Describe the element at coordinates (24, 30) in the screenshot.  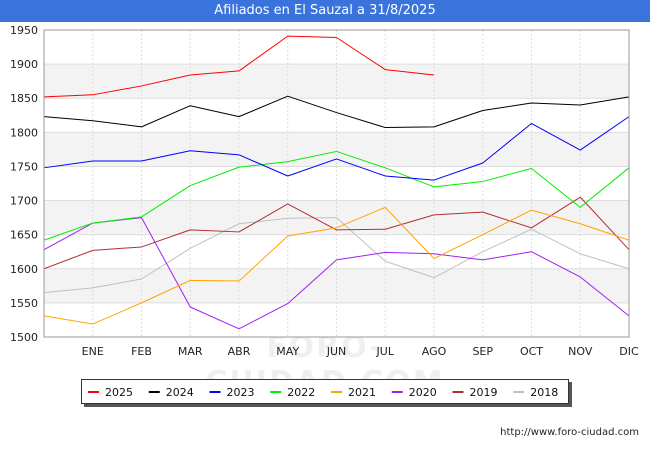
I see `y-tick-label: 1950` at that location.